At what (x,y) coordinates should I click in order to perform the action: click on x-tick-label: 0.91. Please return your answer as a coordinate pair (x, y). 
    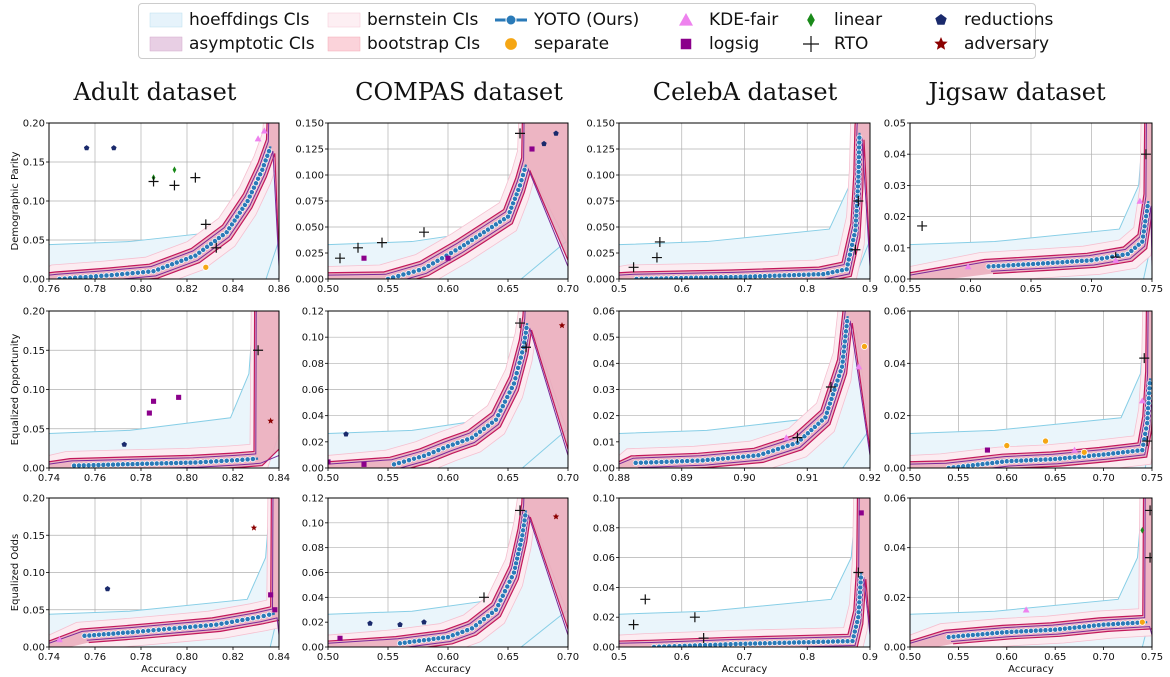
    Looking at the image, I should click on (807, 478).